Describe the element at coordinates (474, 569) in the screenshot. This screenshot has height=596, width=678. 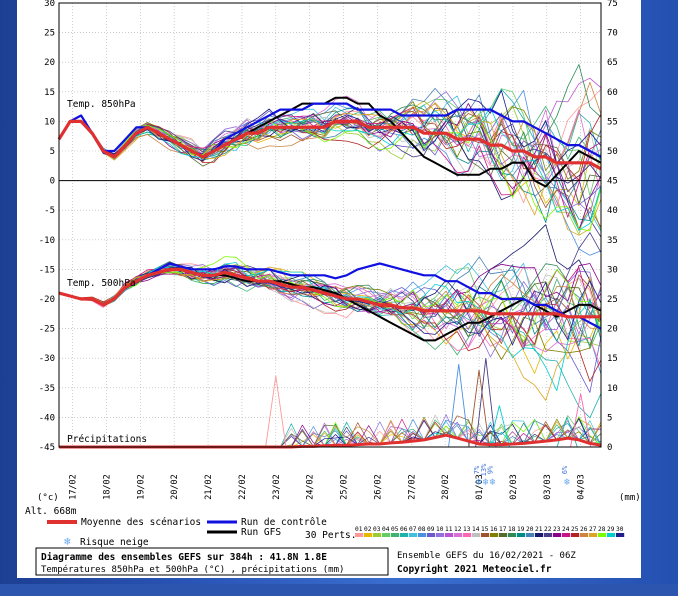
I see `copyright-label: Copyright 2021 Meteociel.fr` at that location.